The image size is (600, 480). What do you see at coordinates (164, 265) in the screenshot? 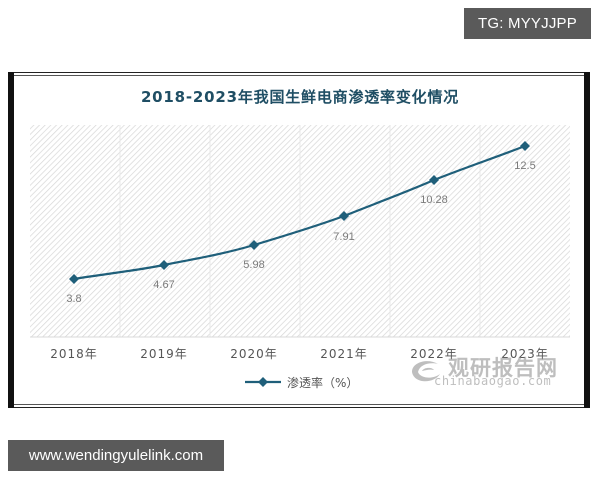
I see `marker-2019` at bounding box center [164, 265].